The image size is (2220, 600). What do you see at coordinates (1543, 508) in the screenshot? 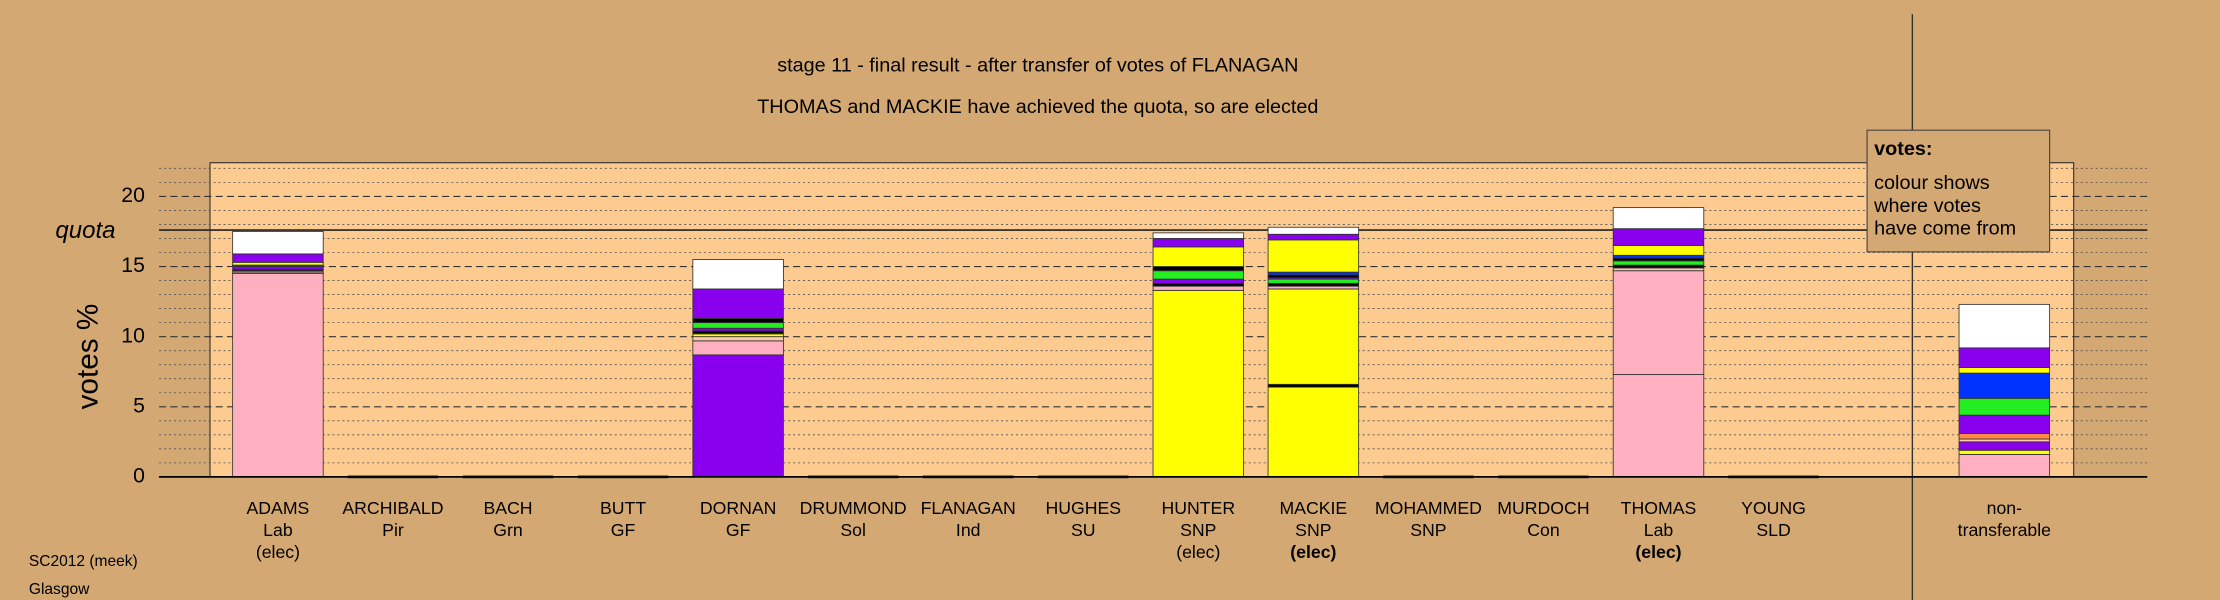
I see `category-label: MURDOCH` at bounding box center [1543, 508].